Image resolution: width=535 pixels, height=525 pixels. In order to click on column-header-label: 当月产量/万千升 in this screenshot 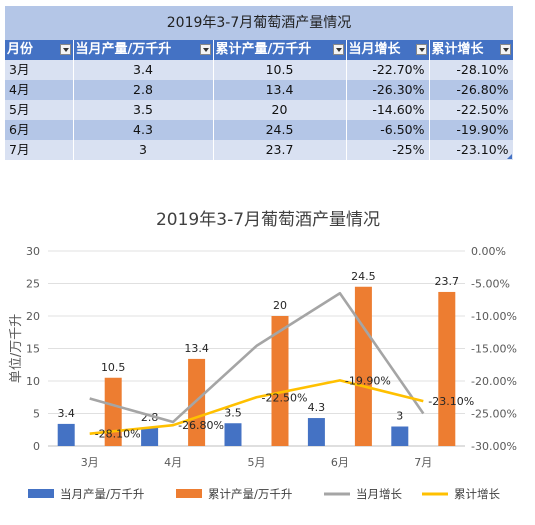, I will do `click(123, 49)`.